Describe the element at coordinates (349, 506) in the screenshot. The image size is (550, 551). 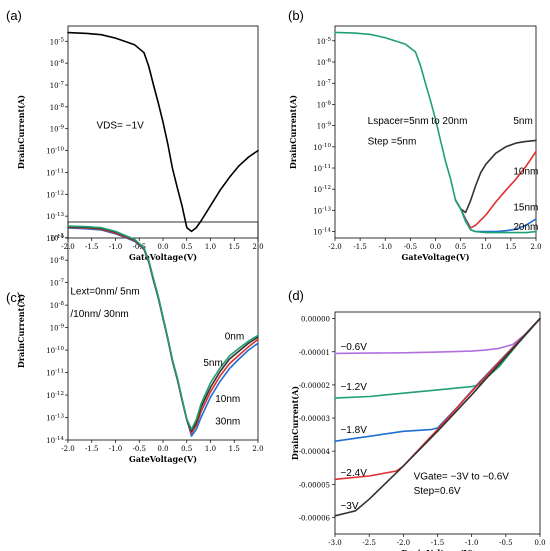
I see `annotation: −3V` at that location.